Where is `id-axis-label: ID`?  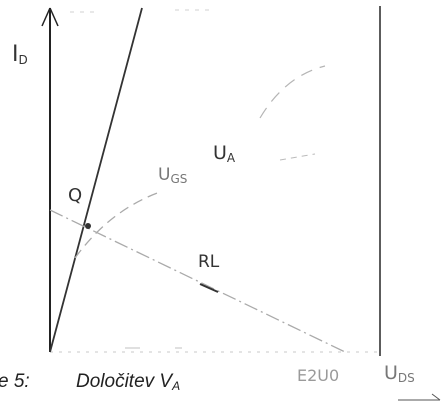 id-axis-label: ID is located at coordinates (20, 54).